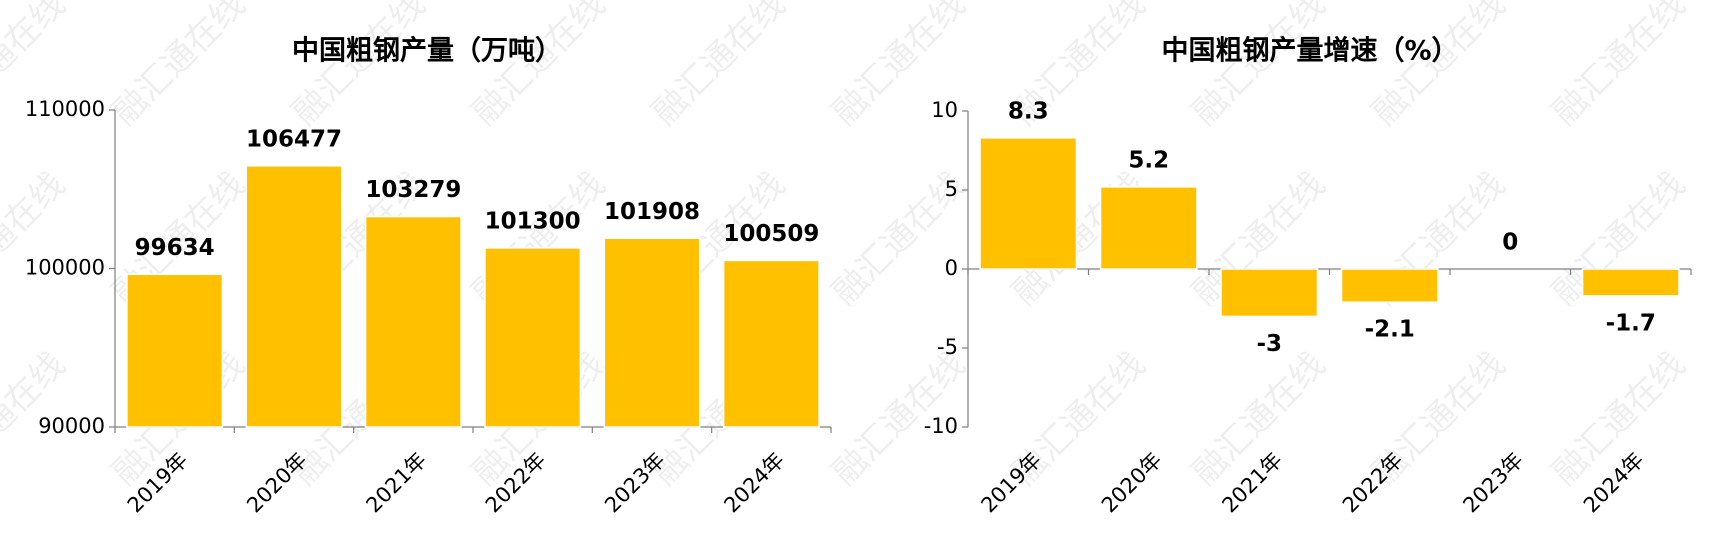  I want to click on y-tick-label: 100000, so click(65, 268).